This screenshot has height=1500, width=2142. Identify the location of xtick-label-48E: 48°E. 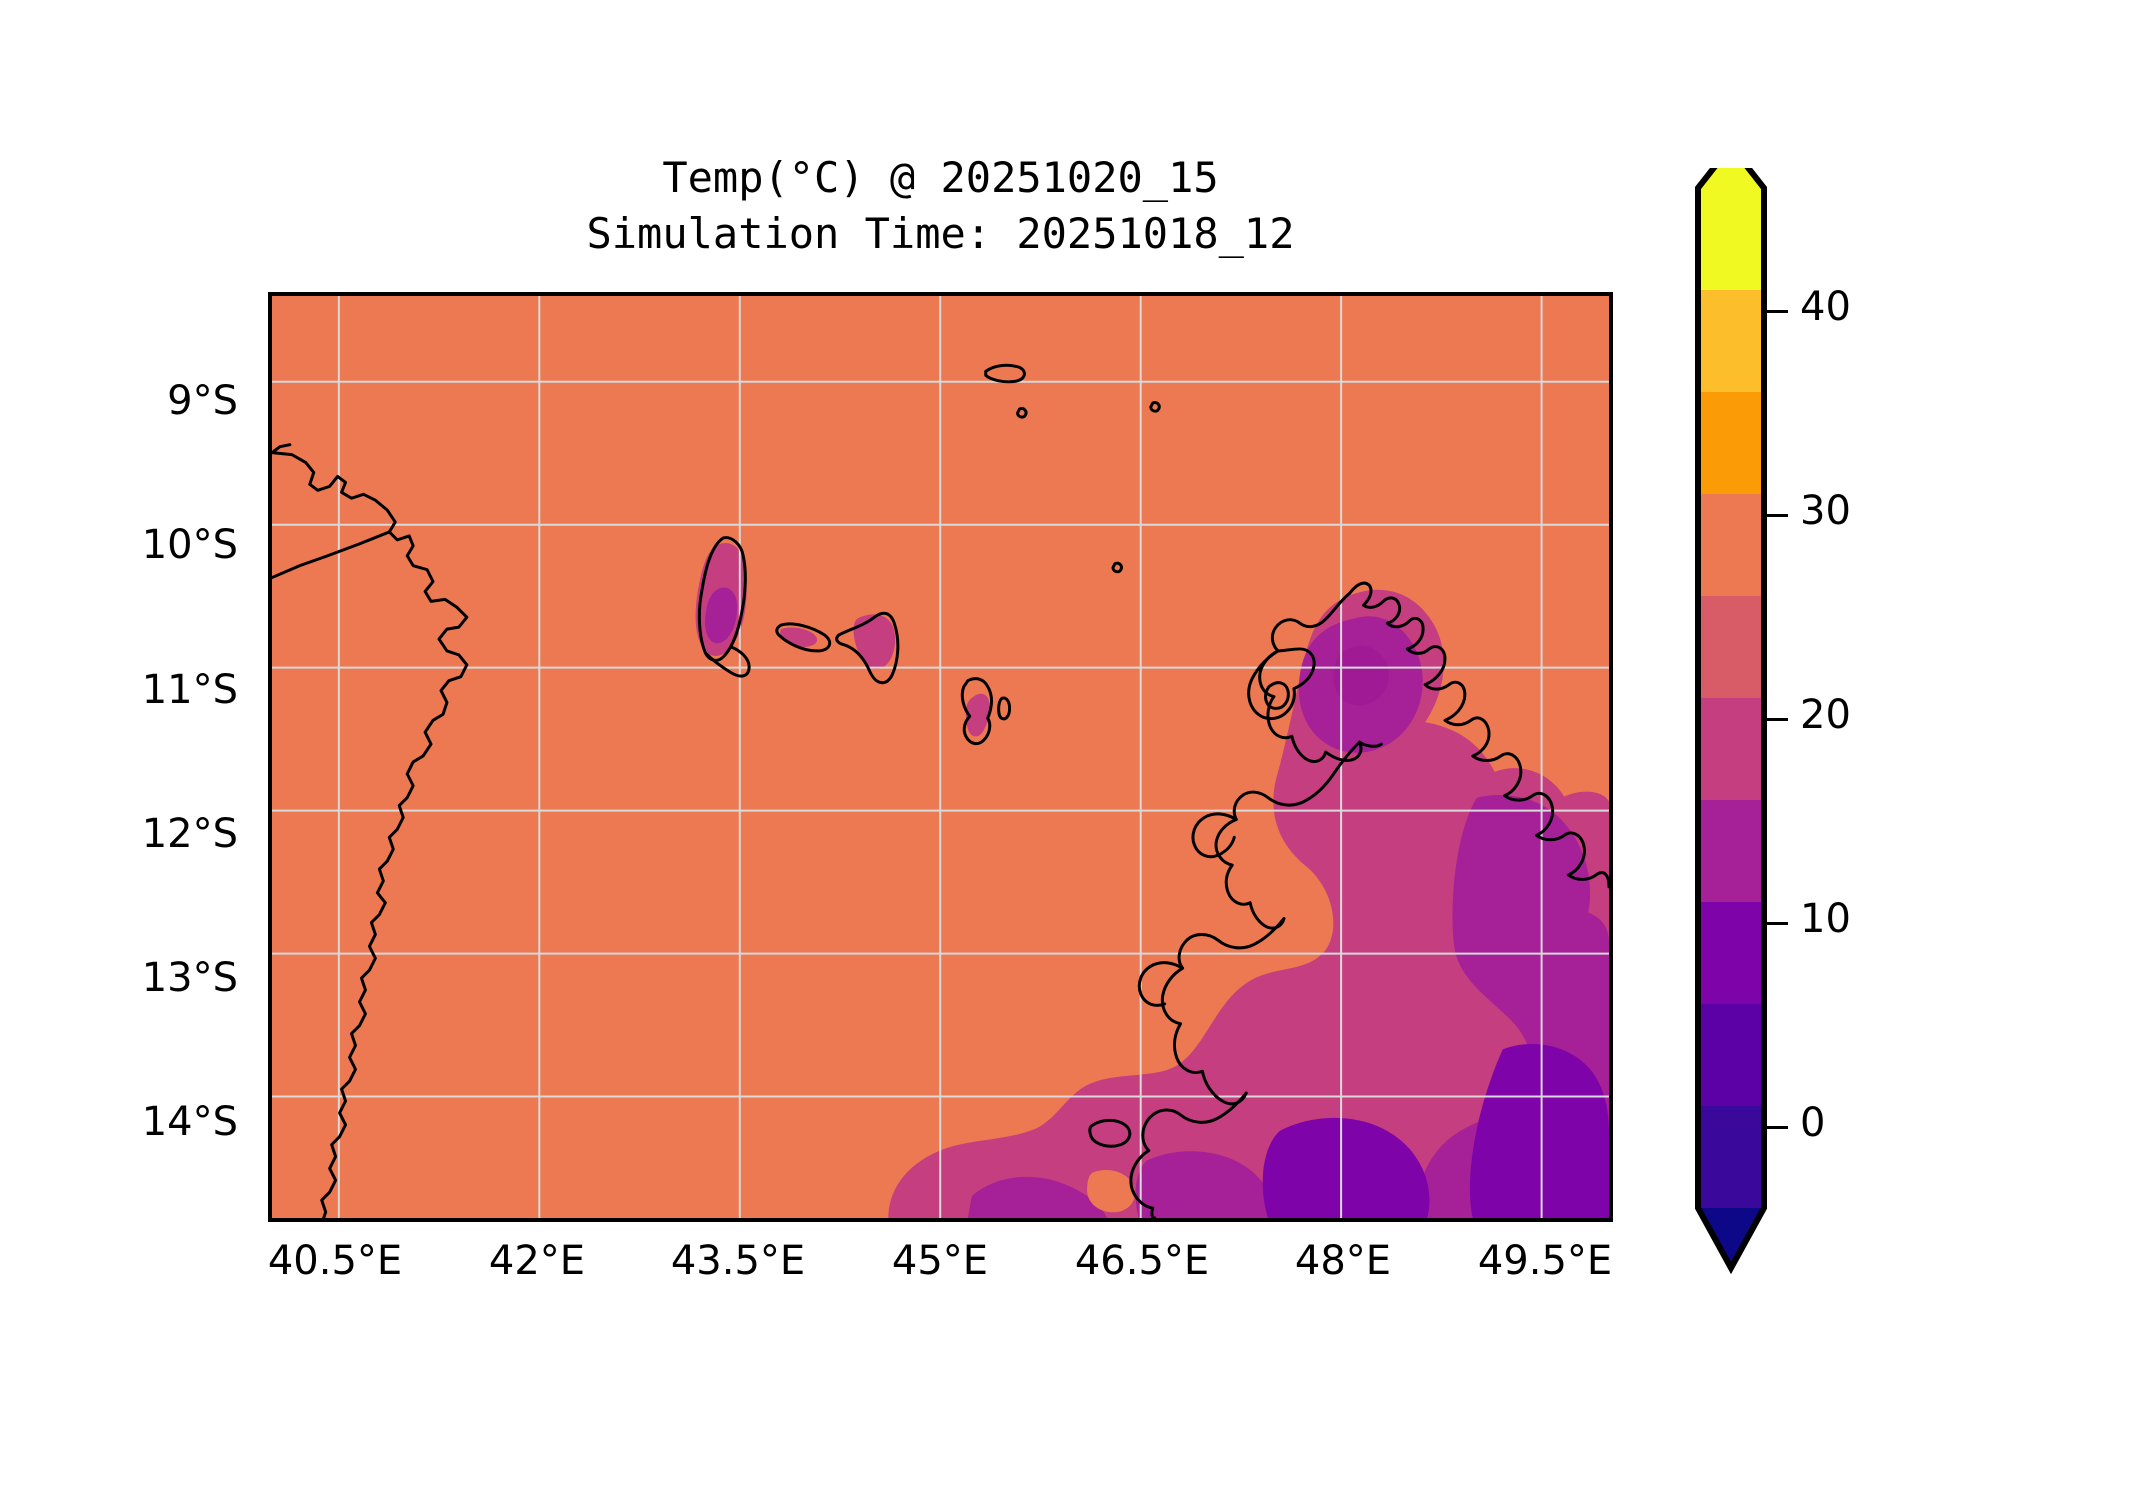
(1343, 1261).